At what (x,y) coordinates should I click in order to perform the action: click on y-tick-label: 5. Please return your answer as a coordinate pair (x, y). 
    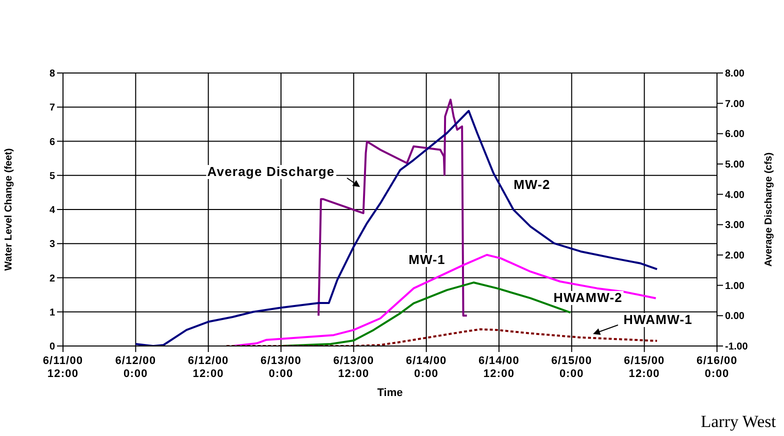
    Looking at the image, I should click on (52, 176).